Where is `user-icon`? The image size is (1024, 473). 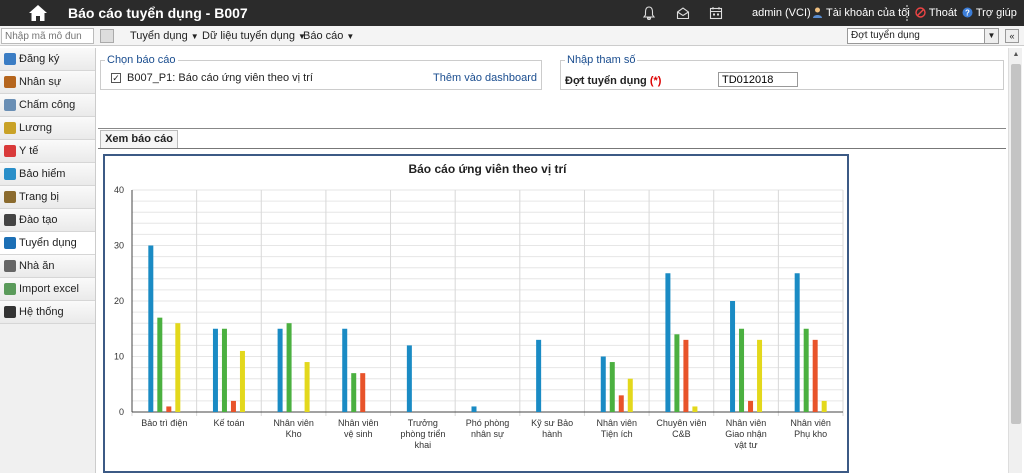
user-icon is located at coordinates (817, 12).